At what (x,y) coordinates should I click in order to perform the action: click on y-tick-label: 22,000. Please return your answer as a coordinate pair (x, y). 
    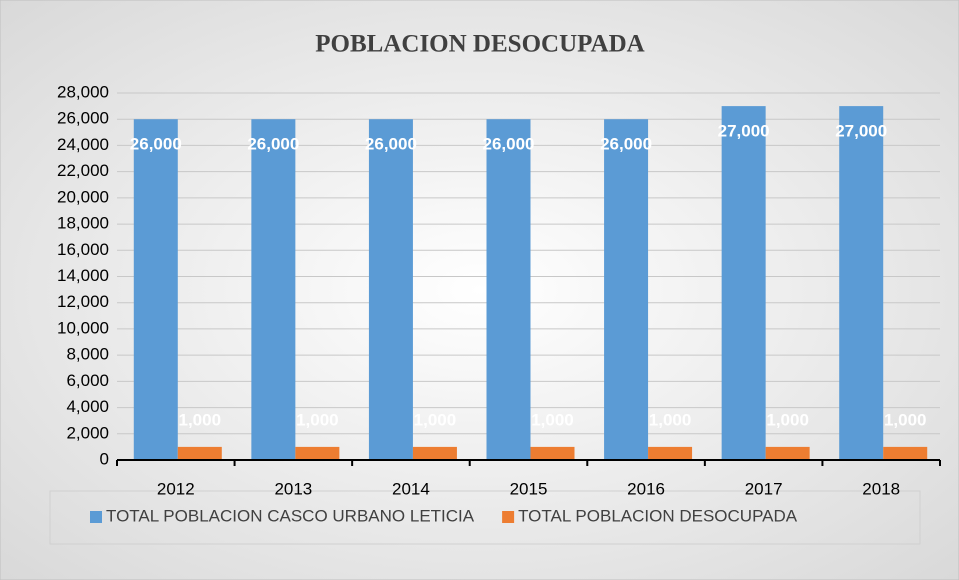
    Looking at the image, I should click on (83, 170).